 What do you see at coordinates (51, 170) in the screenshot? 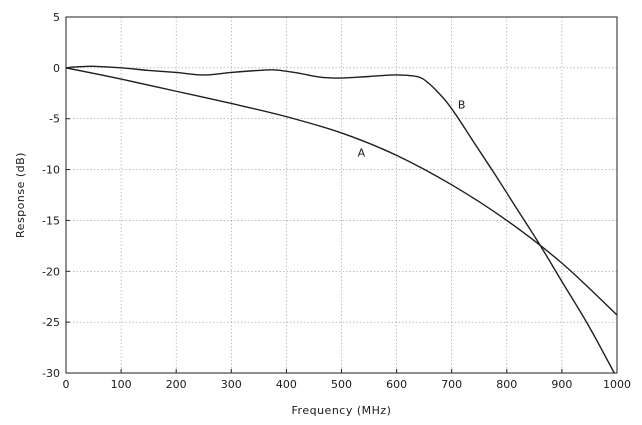
I see `y-tick-label: -10` at bounding box center [51, 170].